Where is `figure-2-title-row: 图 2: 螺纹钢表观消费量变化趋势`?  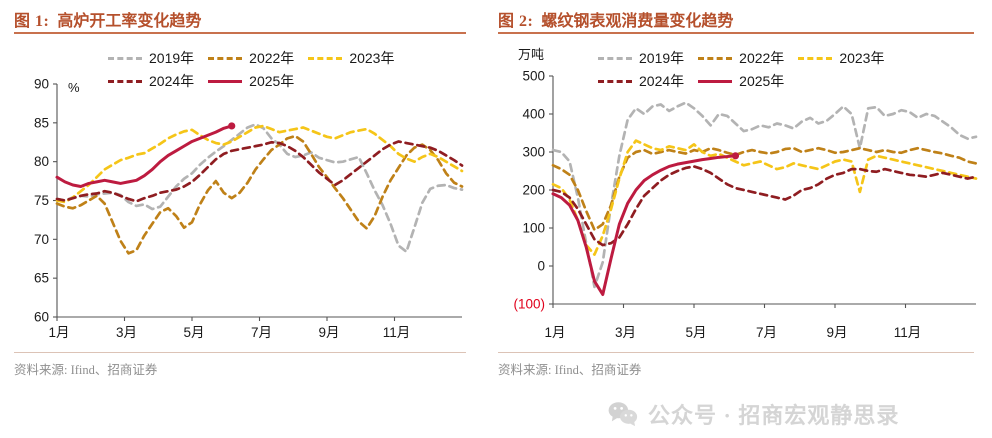 figure-2-title-row: 图 2: 螺纹钢表观消费量变化趋势 is located at coordinates (615, 19).